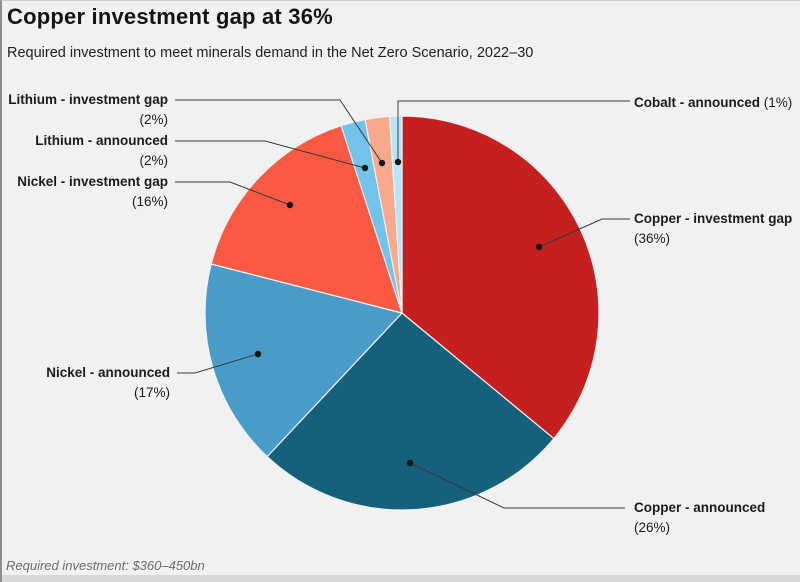 The width and height of the screenshot is (800, 582). What do you see at coordinates (105, 565) in the screenshot?
I see `footnote: Required investment: $360–450bn` at bounding box center [105, 565].